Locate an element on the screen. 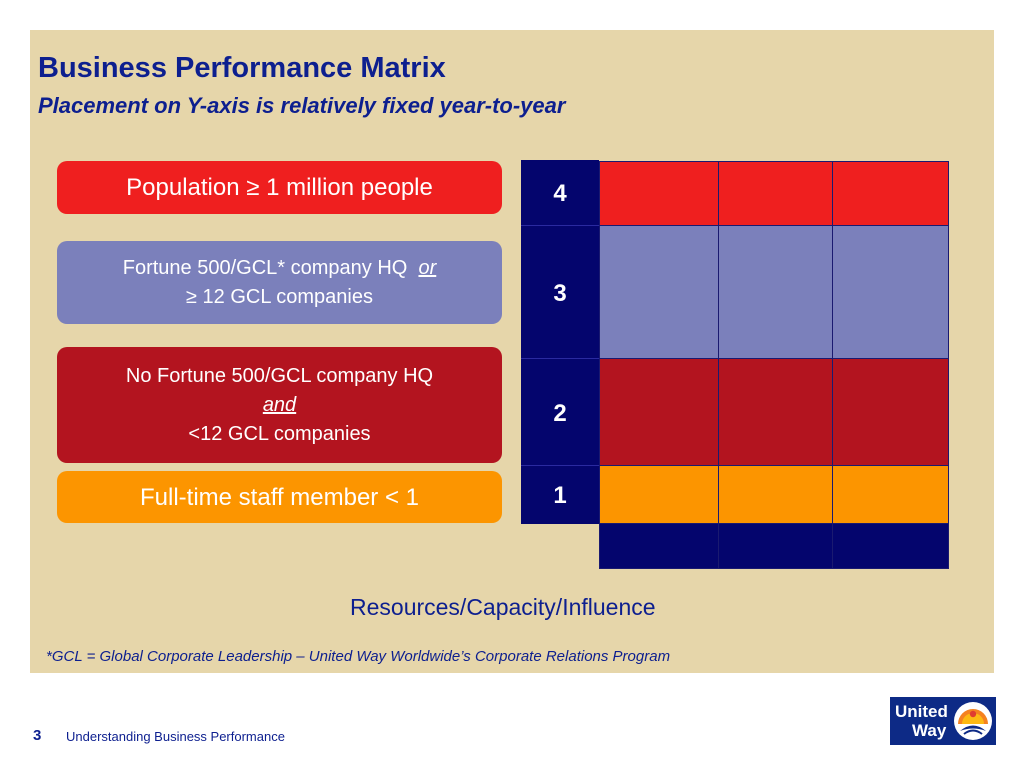  matrix-y-axis is located at coordinates (560, 342).